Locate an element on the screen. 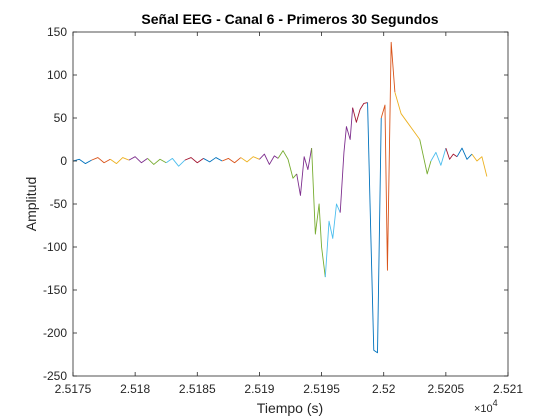  y-tick-label: -200 is located at coordinates (55, 333).